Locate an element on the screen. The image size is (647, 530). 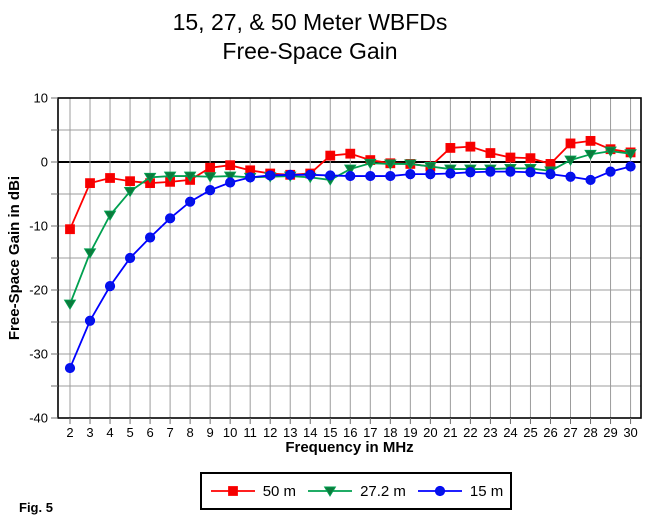
chart-title-line2: Free-Space Gain is located at coordinates (310, 51).